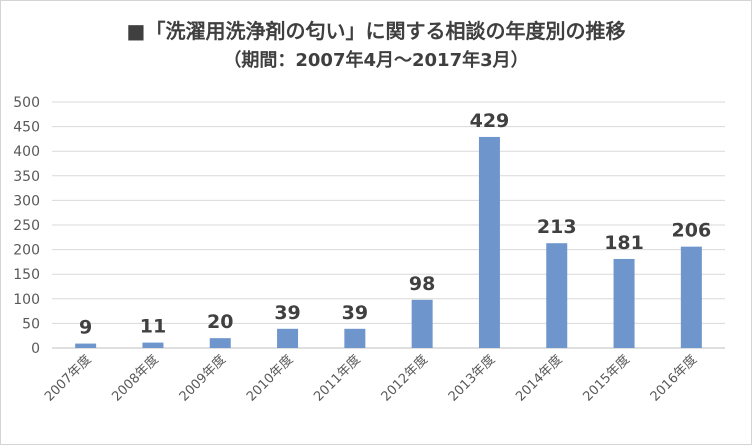 The image size is (752, 445). What do you see at coordinates (471, 378) in the screenshot?
I see `x-tick-label: 2013年度` at bounding box center [471, 378].